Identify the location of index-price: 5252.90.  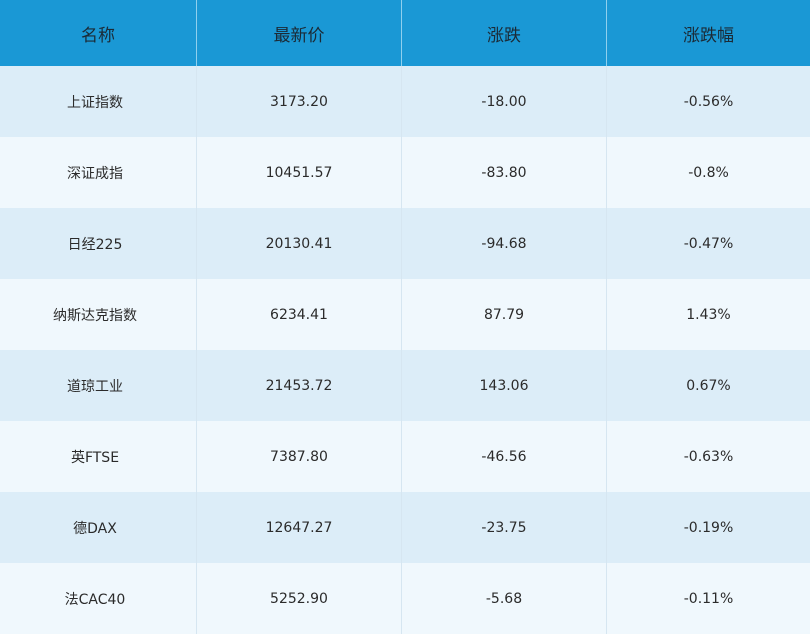
(299, 598).